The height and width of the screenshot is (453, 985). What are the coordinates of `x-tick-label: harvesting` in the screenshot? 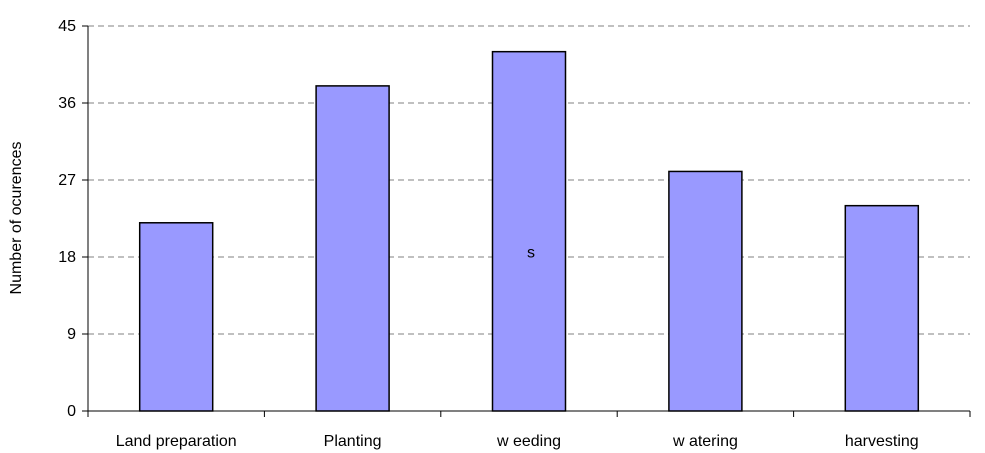 It's located at (882, 441).